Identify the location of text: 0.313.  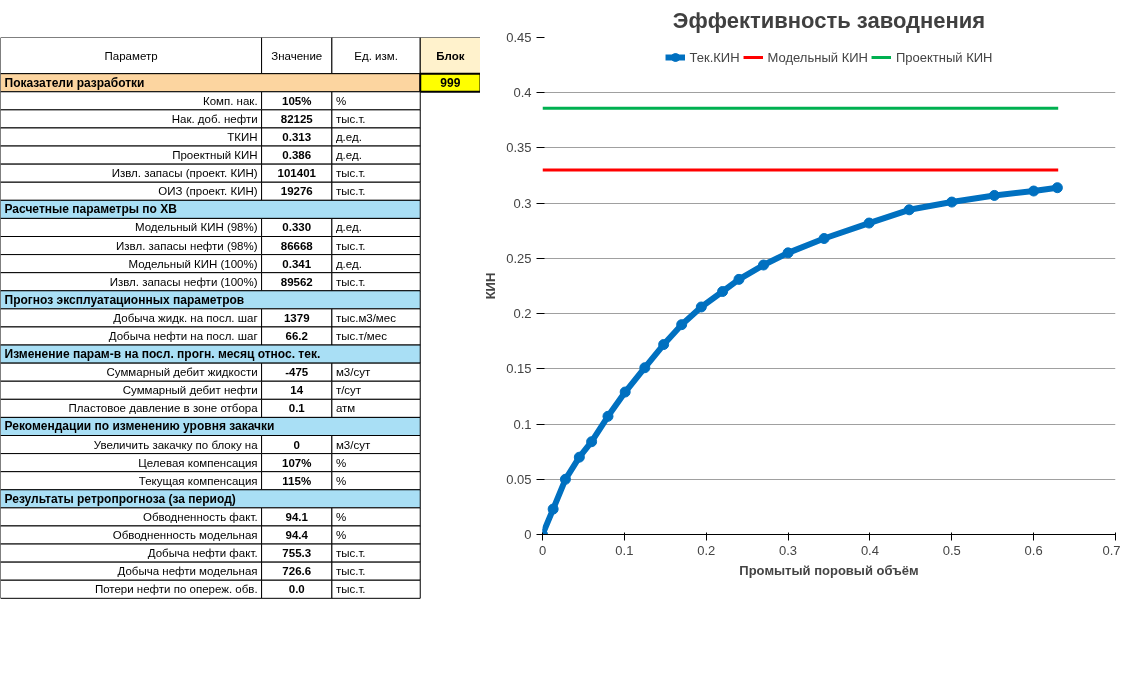
(297, 137).